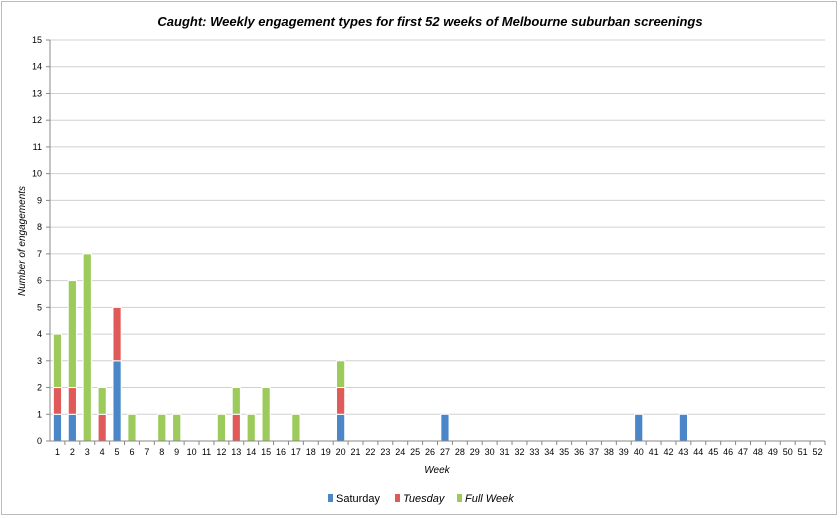  Describe the element at coordinates (669, 452) in the screenshot. I see `x-tick-label: 42` at that location.